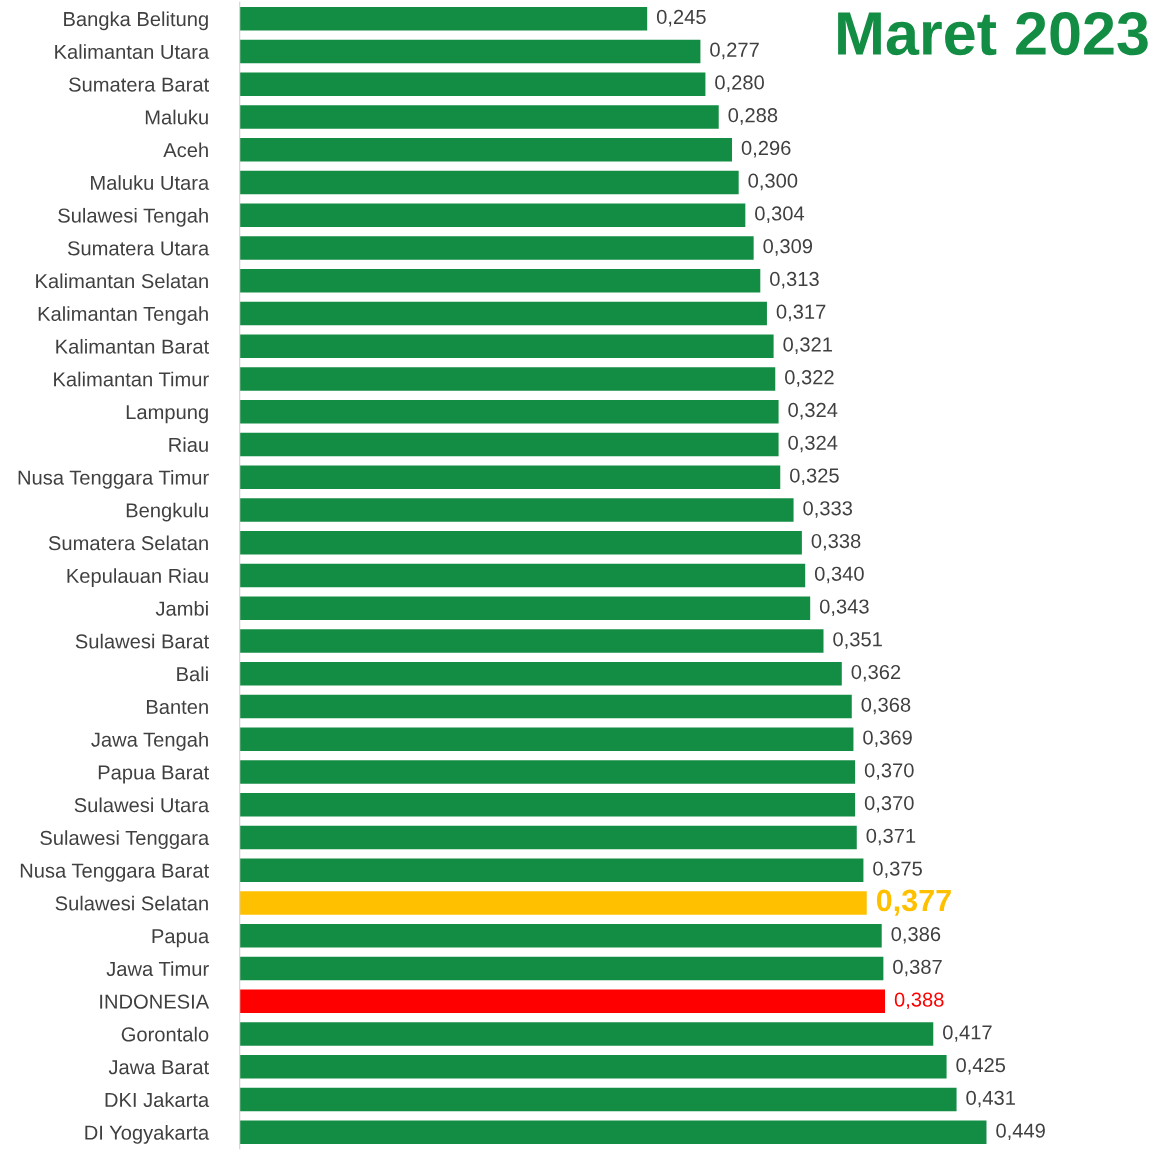  Describe the element at coordinates (155, 1001) in the screenshot. I see `y-tick-label: INDONESIA` at that location.